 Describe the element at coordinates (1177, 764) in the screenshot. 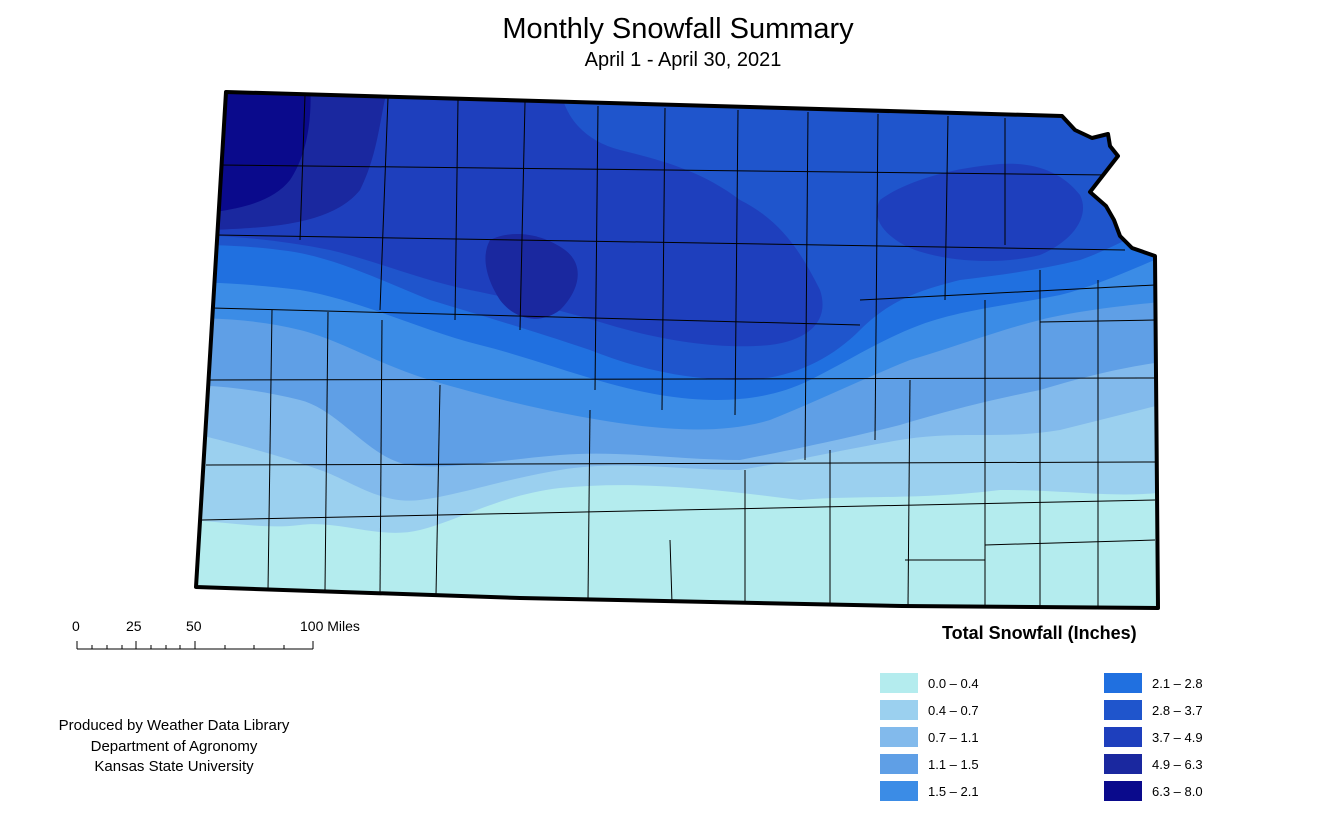

I see `legend-label: 4.9 – 6.3` at that location.